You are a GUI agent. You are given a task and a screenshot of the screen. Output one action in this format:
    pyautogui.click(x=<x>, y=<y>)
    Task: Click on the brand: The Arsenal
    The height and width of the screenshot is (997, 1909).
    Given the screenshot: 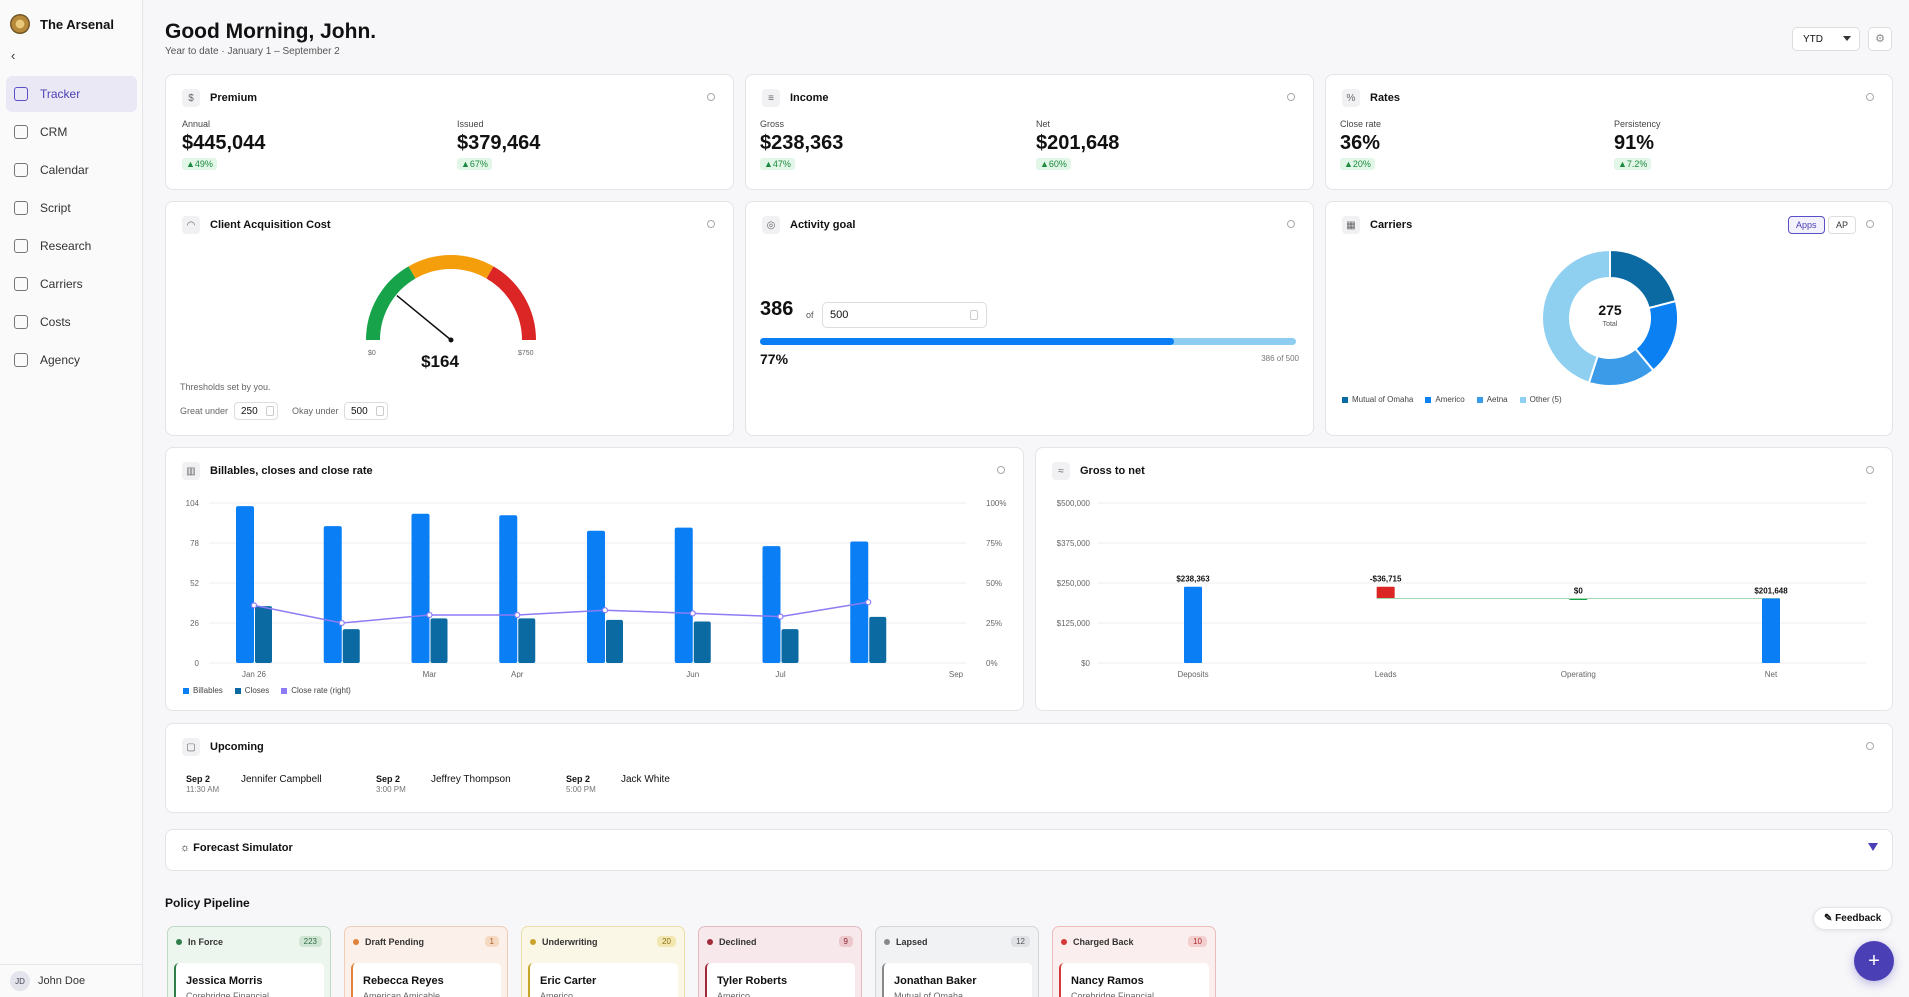 What is the action you would take?
    pyautogui.click(x=62, y=24)
    